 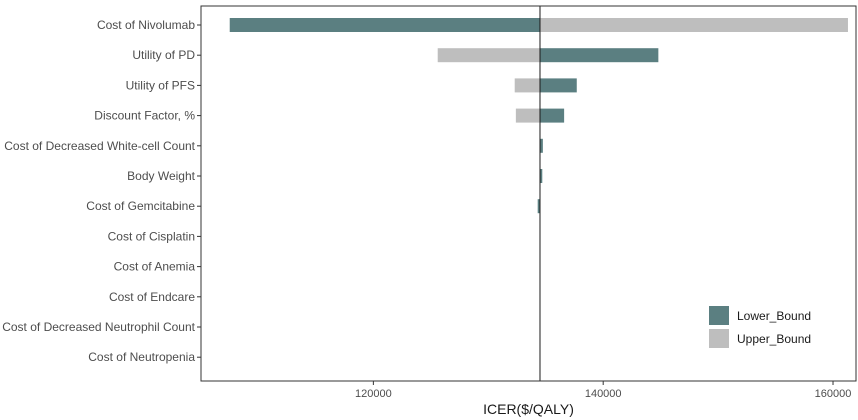 I want to click on x-tick-label: 140000, so click(x=603, y=394).